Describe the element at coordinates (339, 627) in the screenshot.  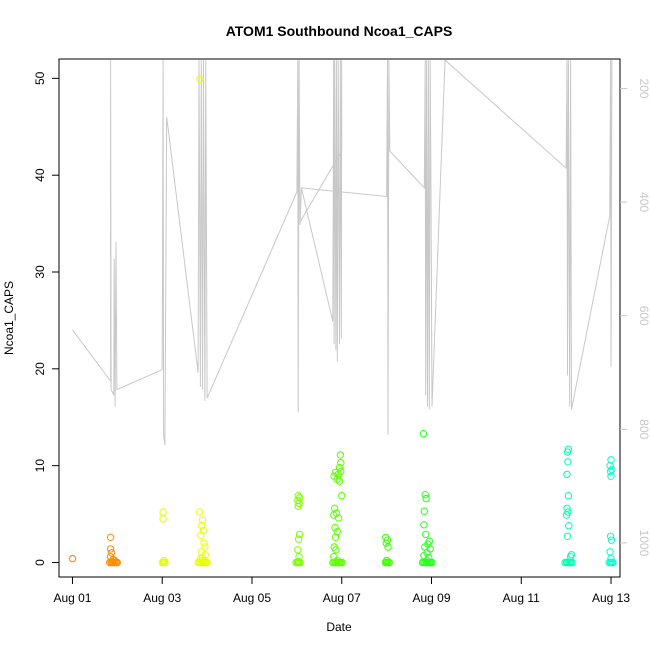
I see `x-axis-label: Date` at that location.